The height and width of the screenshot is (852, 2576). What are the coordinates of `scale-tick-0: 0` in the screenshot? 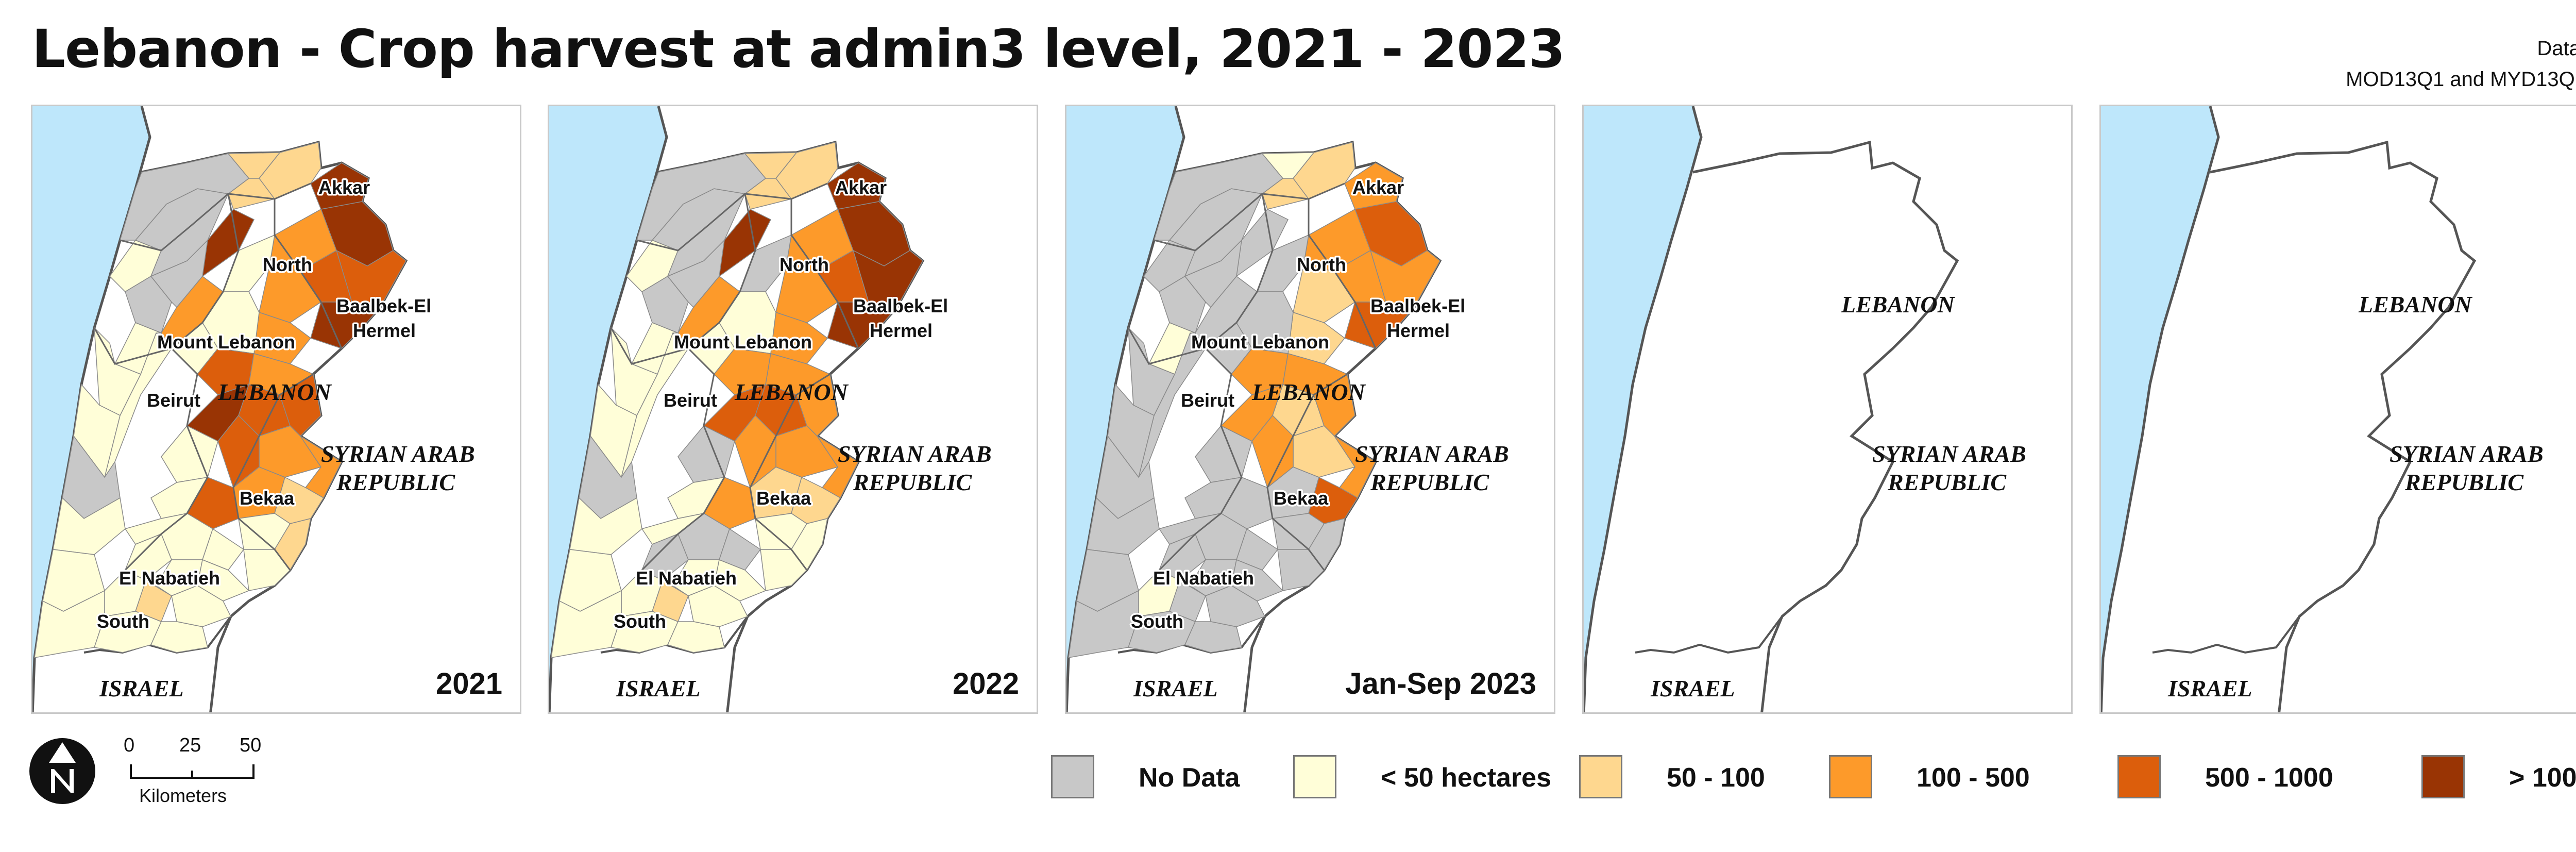 It's located at (129, 745).